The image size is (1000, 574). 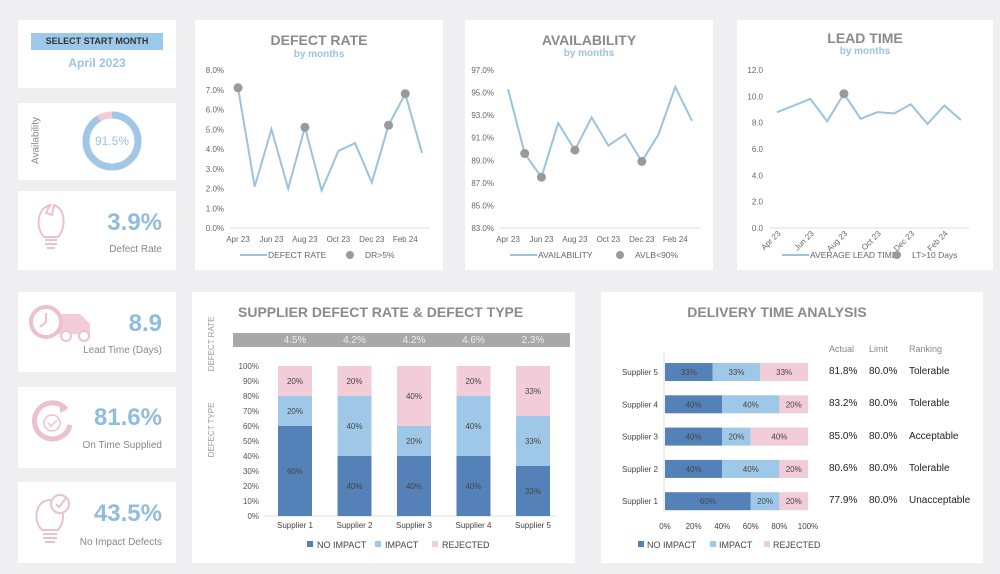 I want to click on defect-rate-band, so click(x=401, y=340).